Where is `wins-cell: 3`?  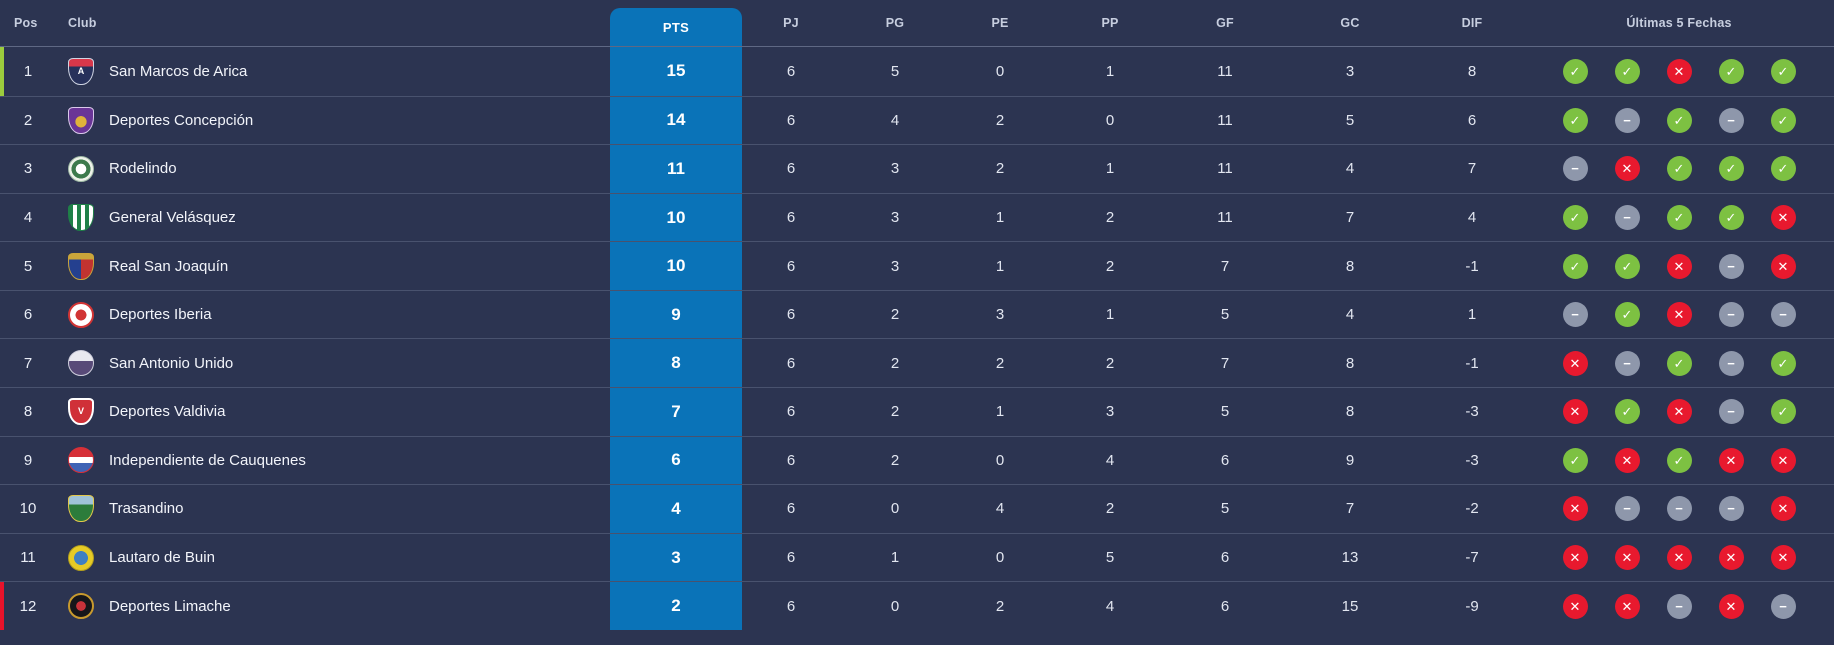 wins-cell: 3 is located at coordinates (895, 169).